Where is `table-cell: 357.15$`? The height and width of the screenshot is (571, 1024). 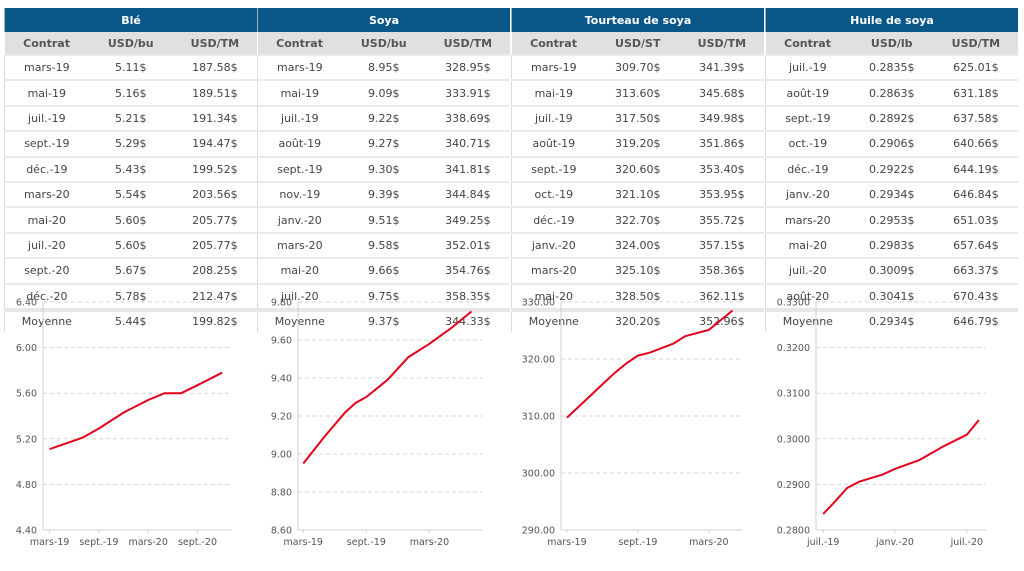
table-cell: 357.15$ is located at coordinates (721, 245).